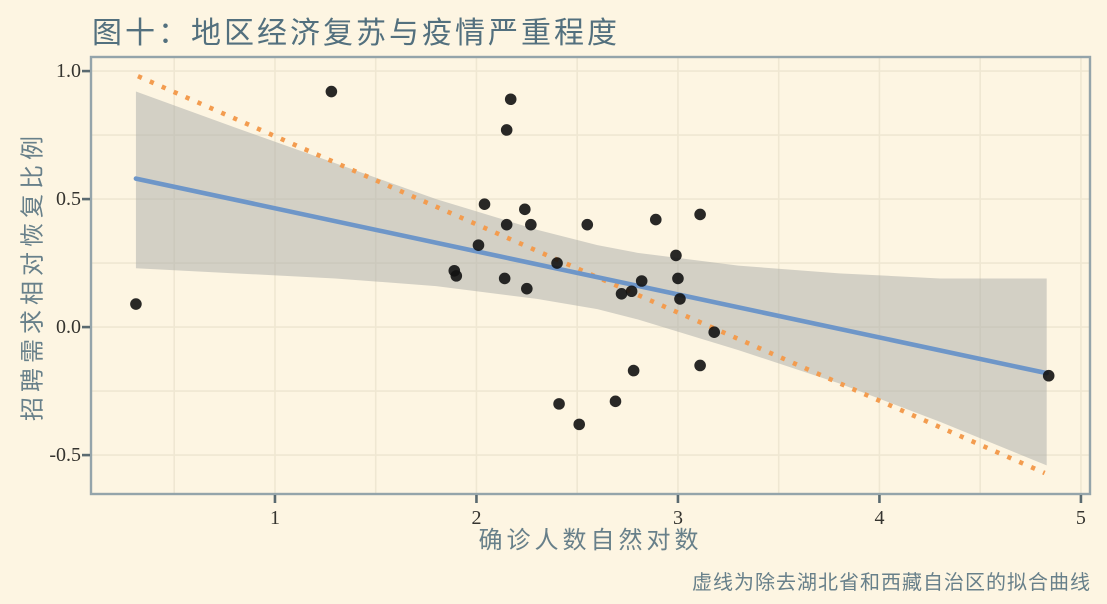  I want to click on x-axis-title: 确诊人数自然对数, so click(590, 541).